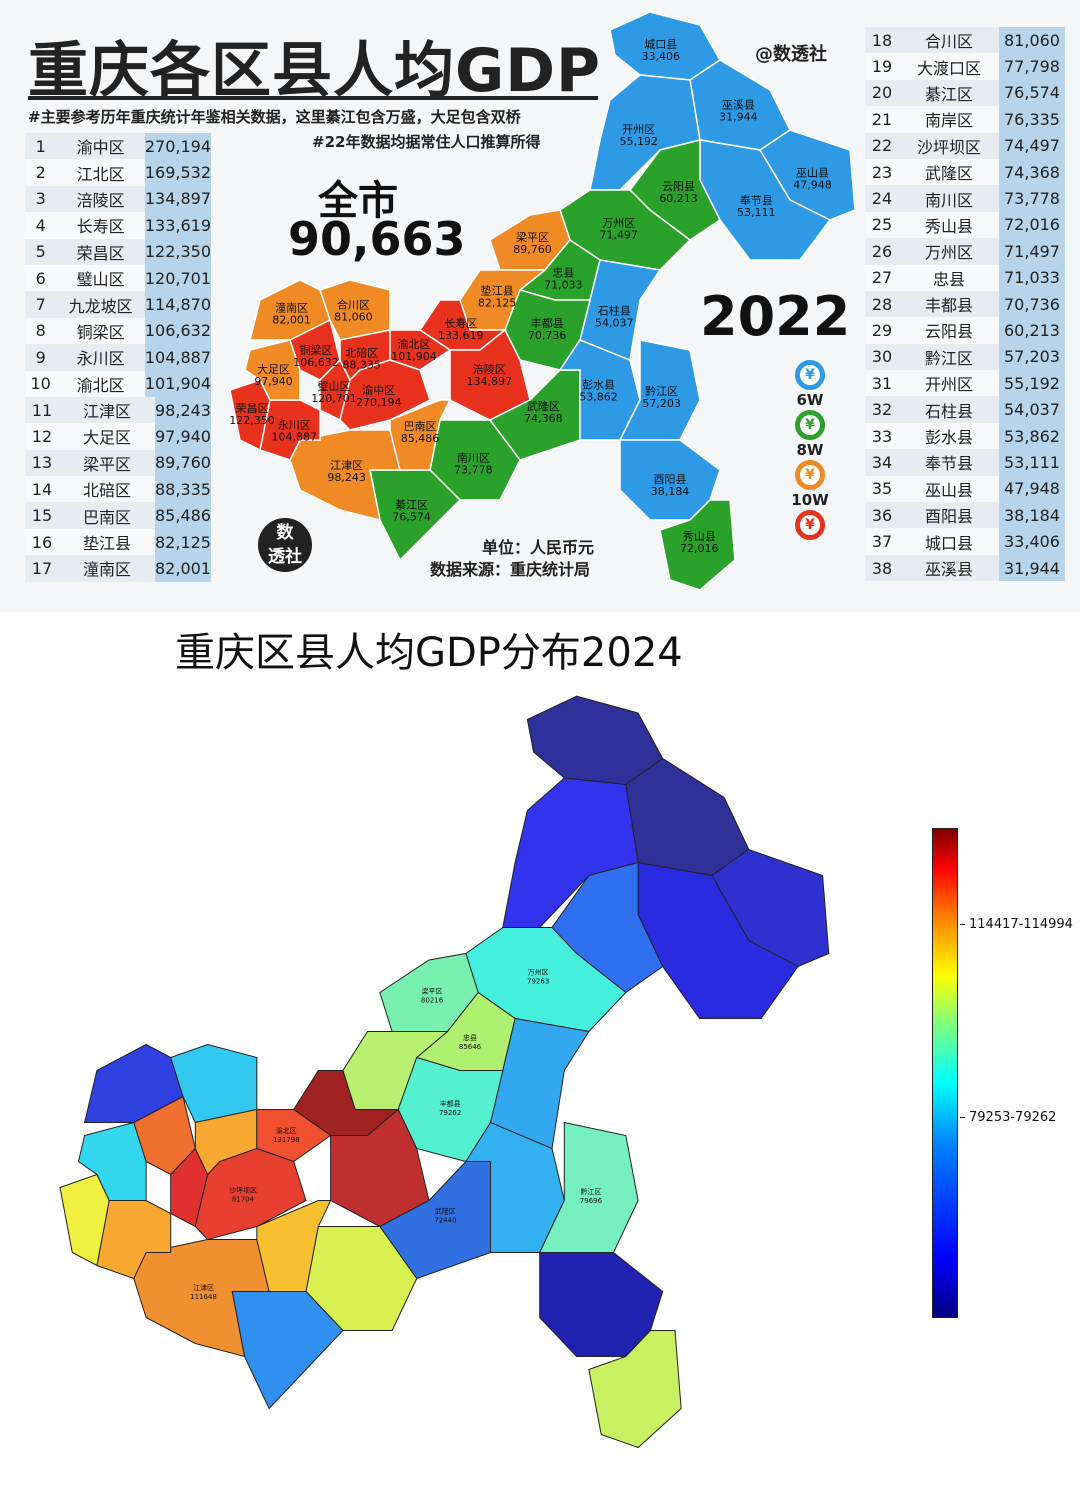 Image resolution: width=1080 pixels, height=1492 pixels. What do you see at coordinates (460, 323) in the screenshot?
I see `region-name-label: 长寿区` at bounding box center [460, 323].